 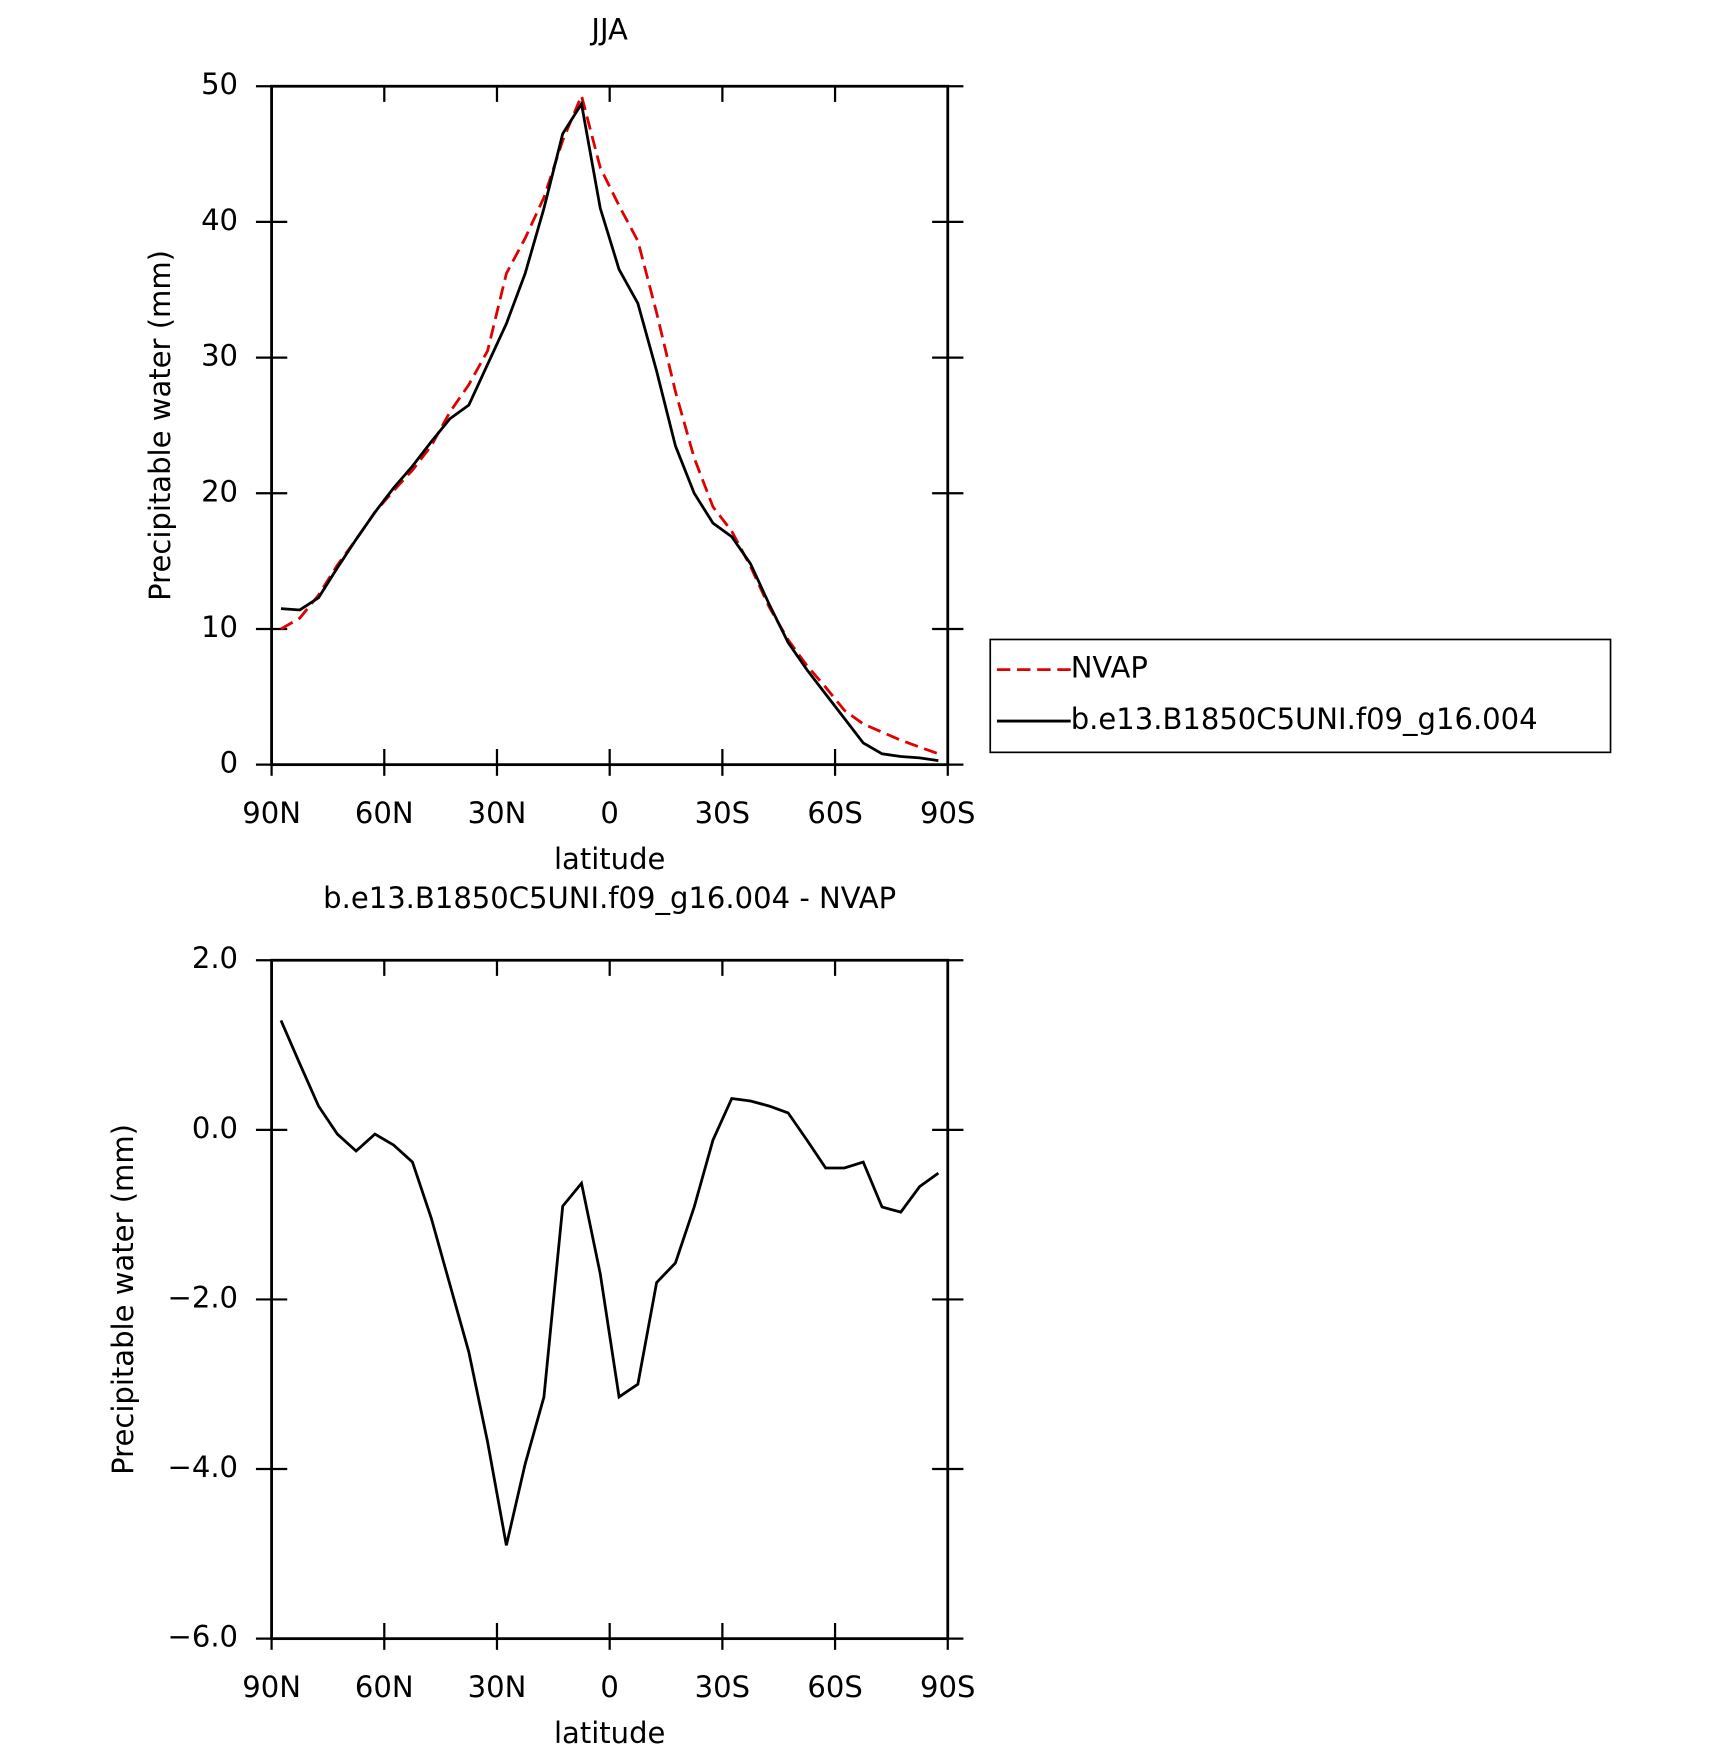 What do you see at coordinates (1304, 719) in the screenshot?
I see `legend-label: b.e13.B1850C5UNI.f09_g16.004` at bounding box center [1304, 719].